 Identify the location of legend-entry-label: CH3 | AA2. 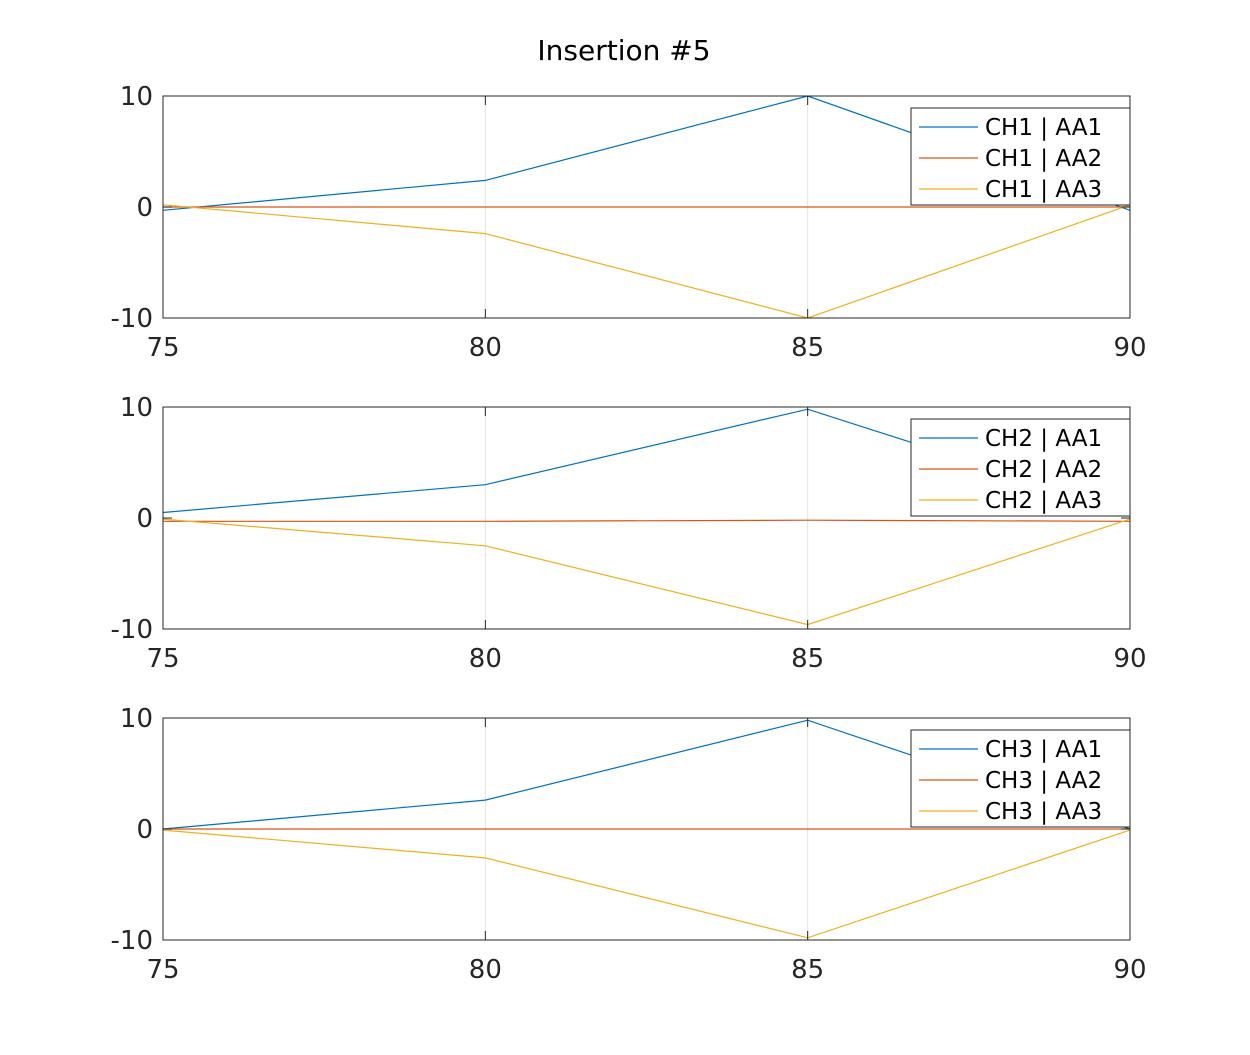
(1043, 781).